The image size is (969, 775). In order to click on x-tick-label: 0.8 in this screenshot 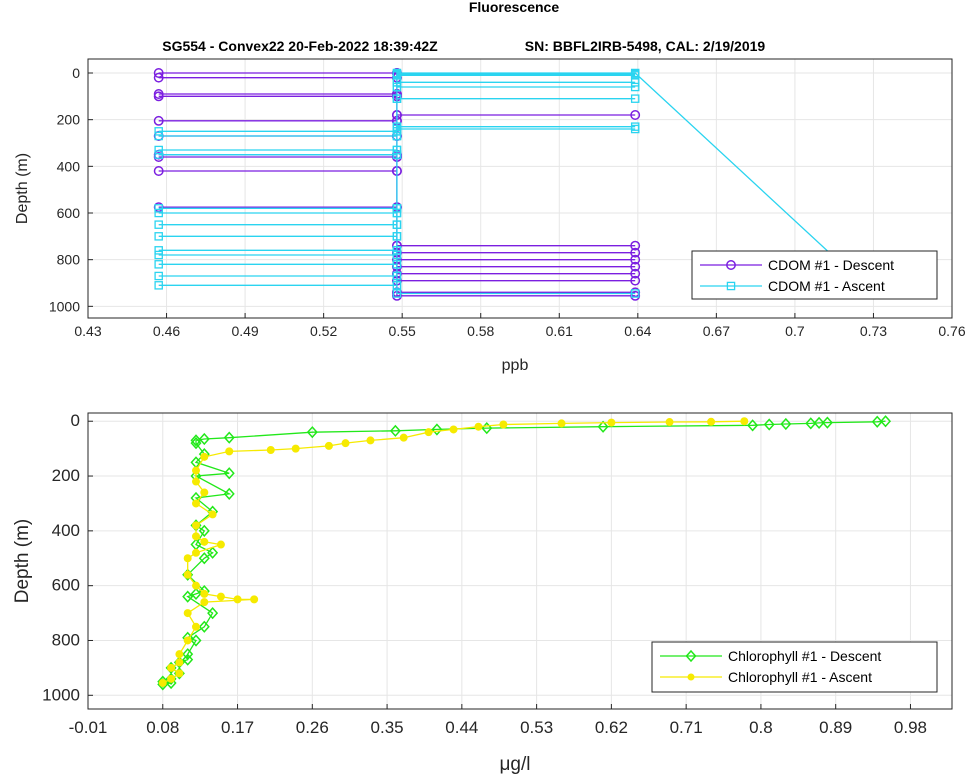, I will do `click(761, 727)`.